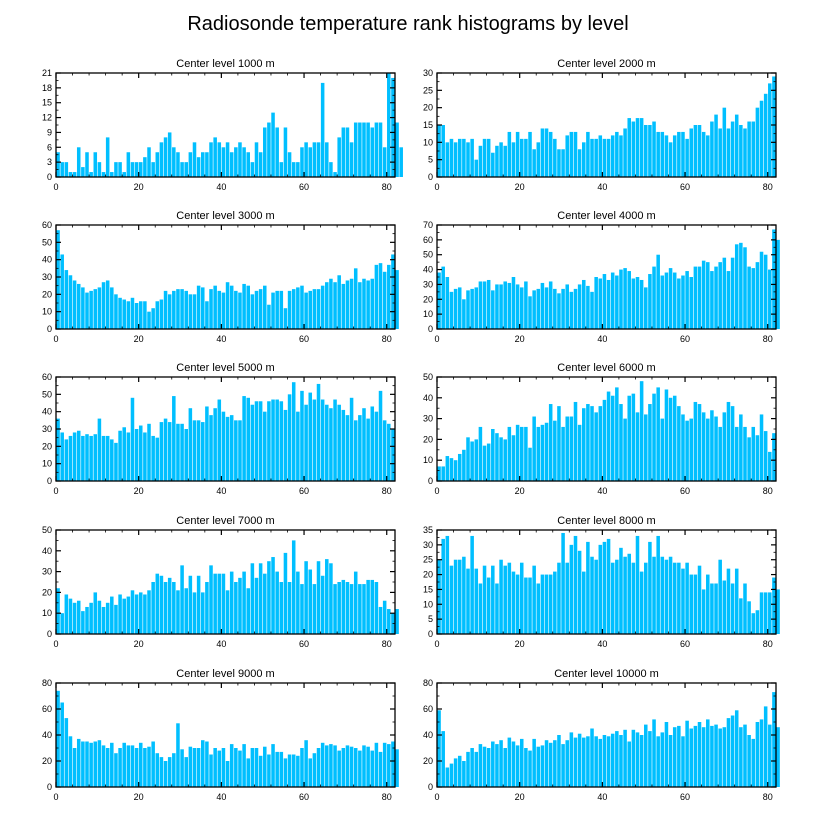 The height and width of the screenshot is (824, 816). What do you see at coordinates (47, 683) in the screenshot?
I see `y-tick-label: 80` at bounding box center [47, 683].